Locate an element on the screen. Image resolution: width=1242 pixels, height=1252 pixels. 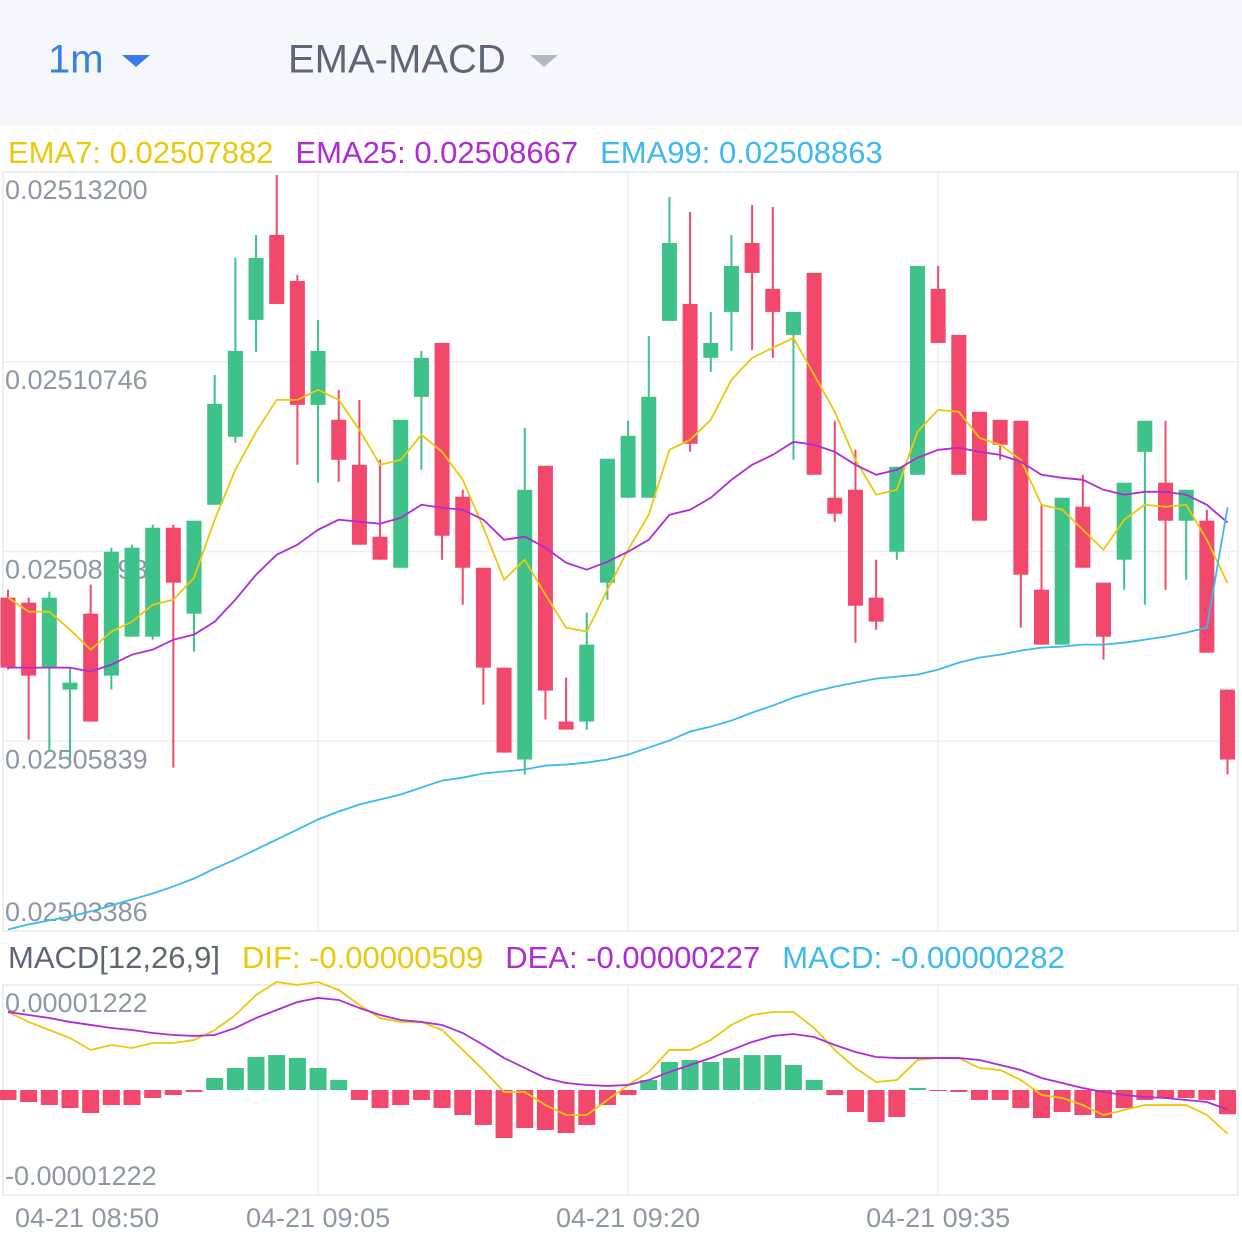
legend-entry: DEA: -0.00000227 is located at coordinates (632, 957).